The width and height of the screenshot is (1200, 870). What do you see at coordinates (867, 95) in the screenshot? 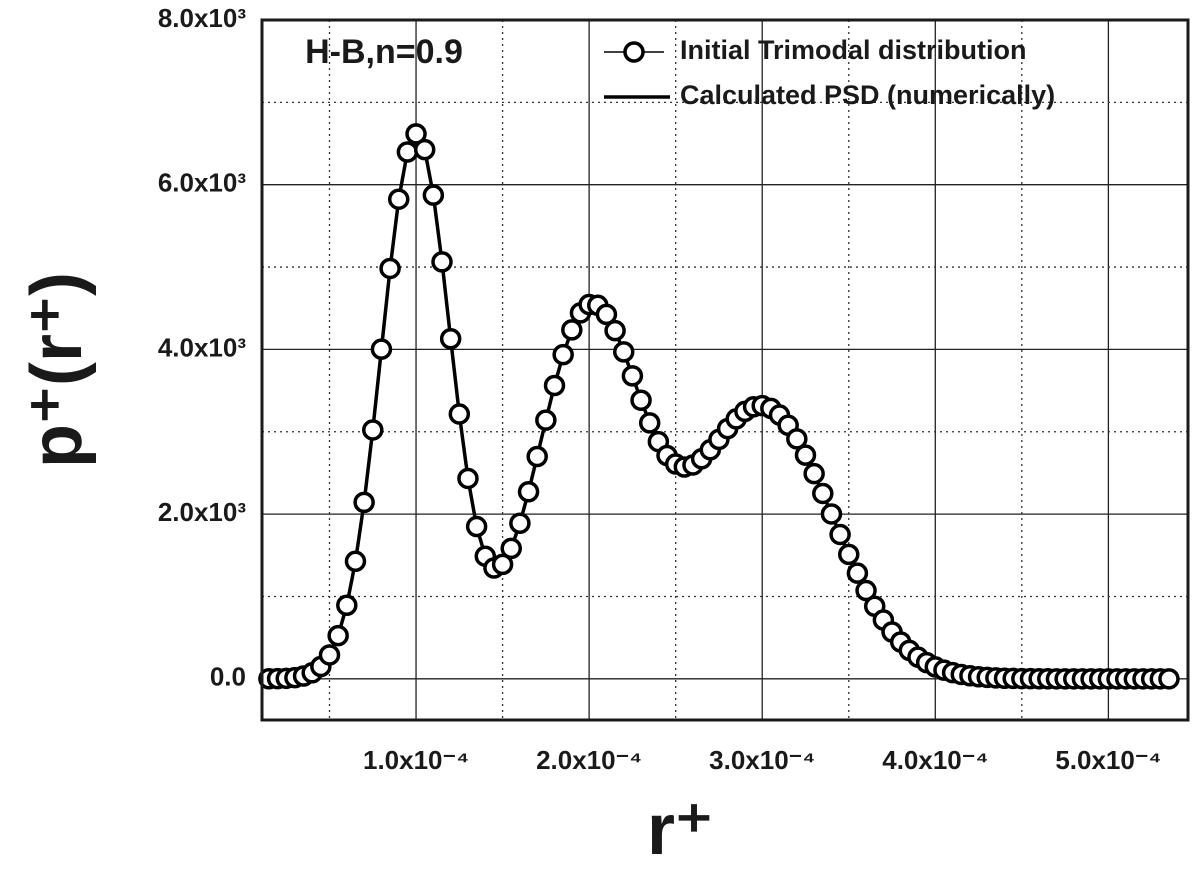
I see `legend-label: Calculated PSD (numerically)` at bounding box center [867, 95].